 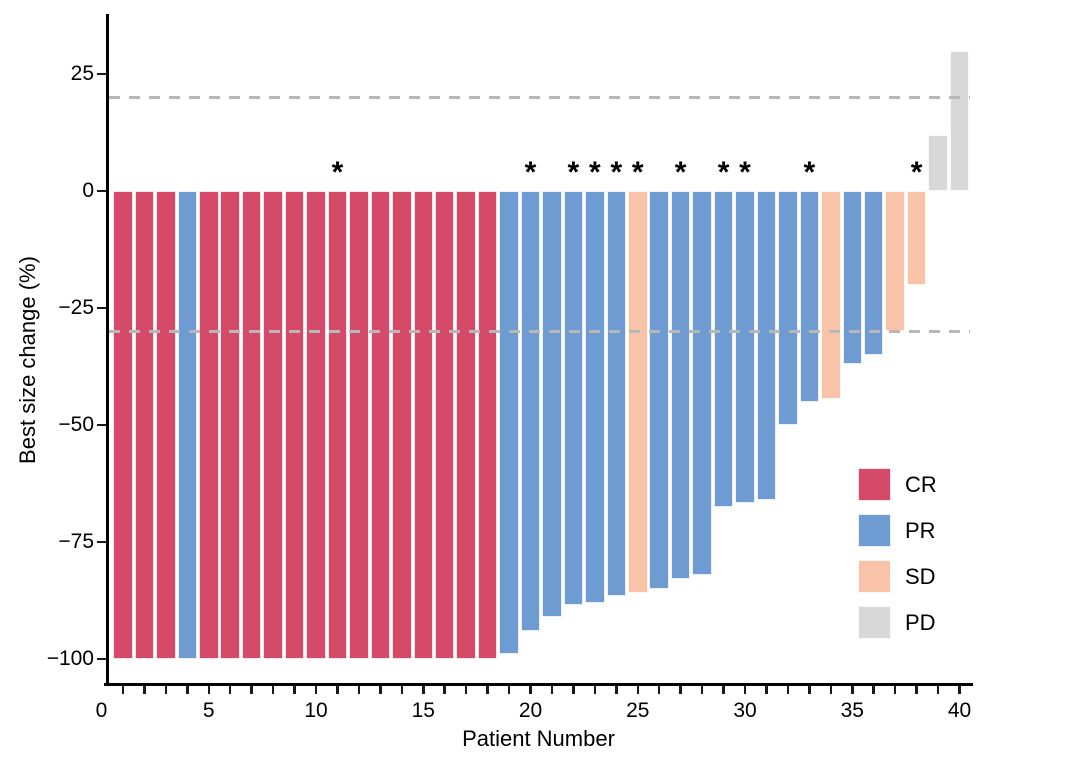 What do you see at coordinates (101, 710) in the screenshot?
I see `x-tick-label: 0` at bounding box center [101, 710].